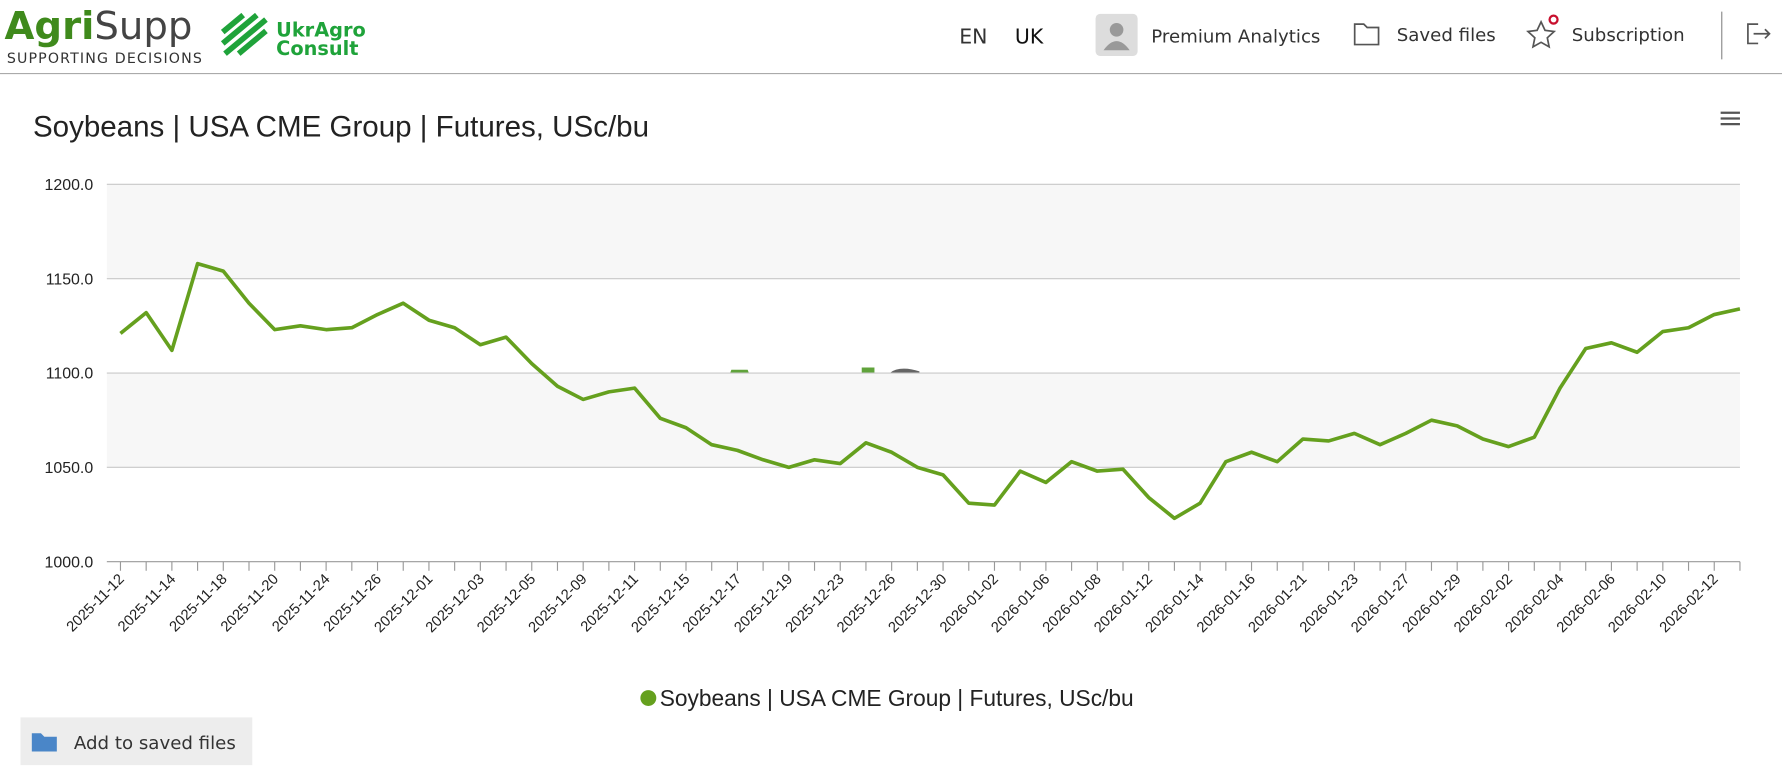 This screenshot has width=1782, height=779. Describe the element at coordinates (69, 185) in the screenshot. I see `y-tick-label: 1200.0` at that location.